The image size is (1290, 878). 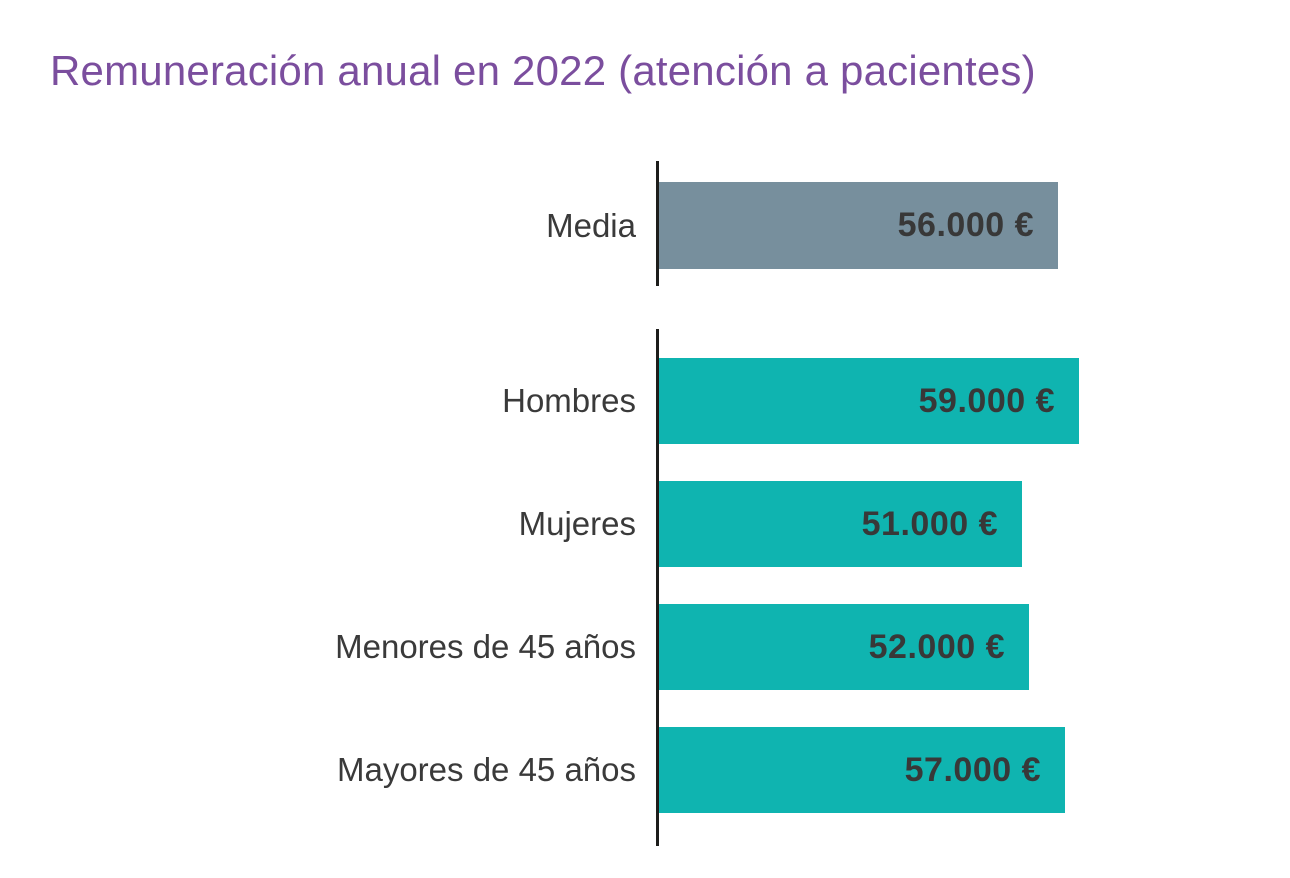 What do you see at coordinates (936, 646) in the screenshot?
I see `bar-value-label: 52.000 €` at bounding box center [936, 646].